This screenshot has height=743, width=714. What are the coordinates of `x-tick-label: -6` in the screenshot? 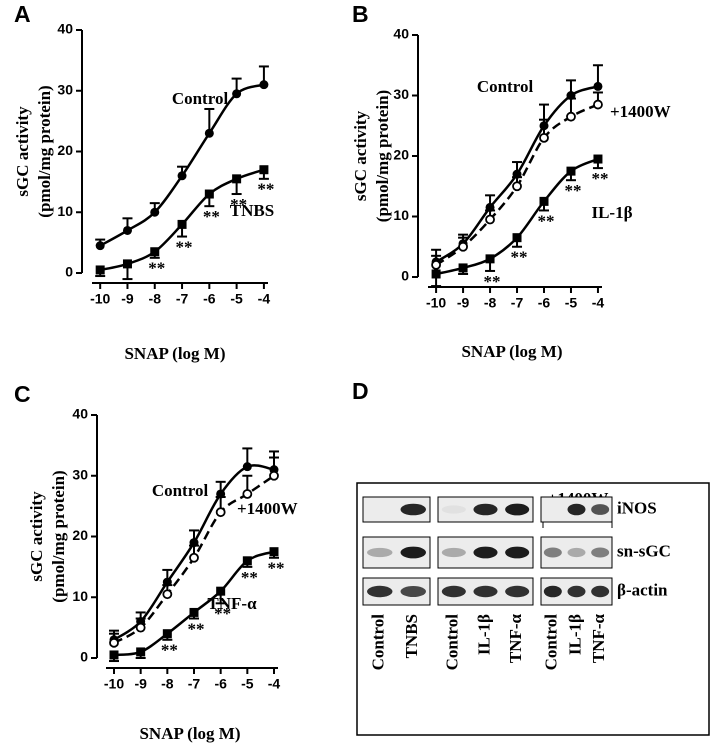 It's located at (220, 684).